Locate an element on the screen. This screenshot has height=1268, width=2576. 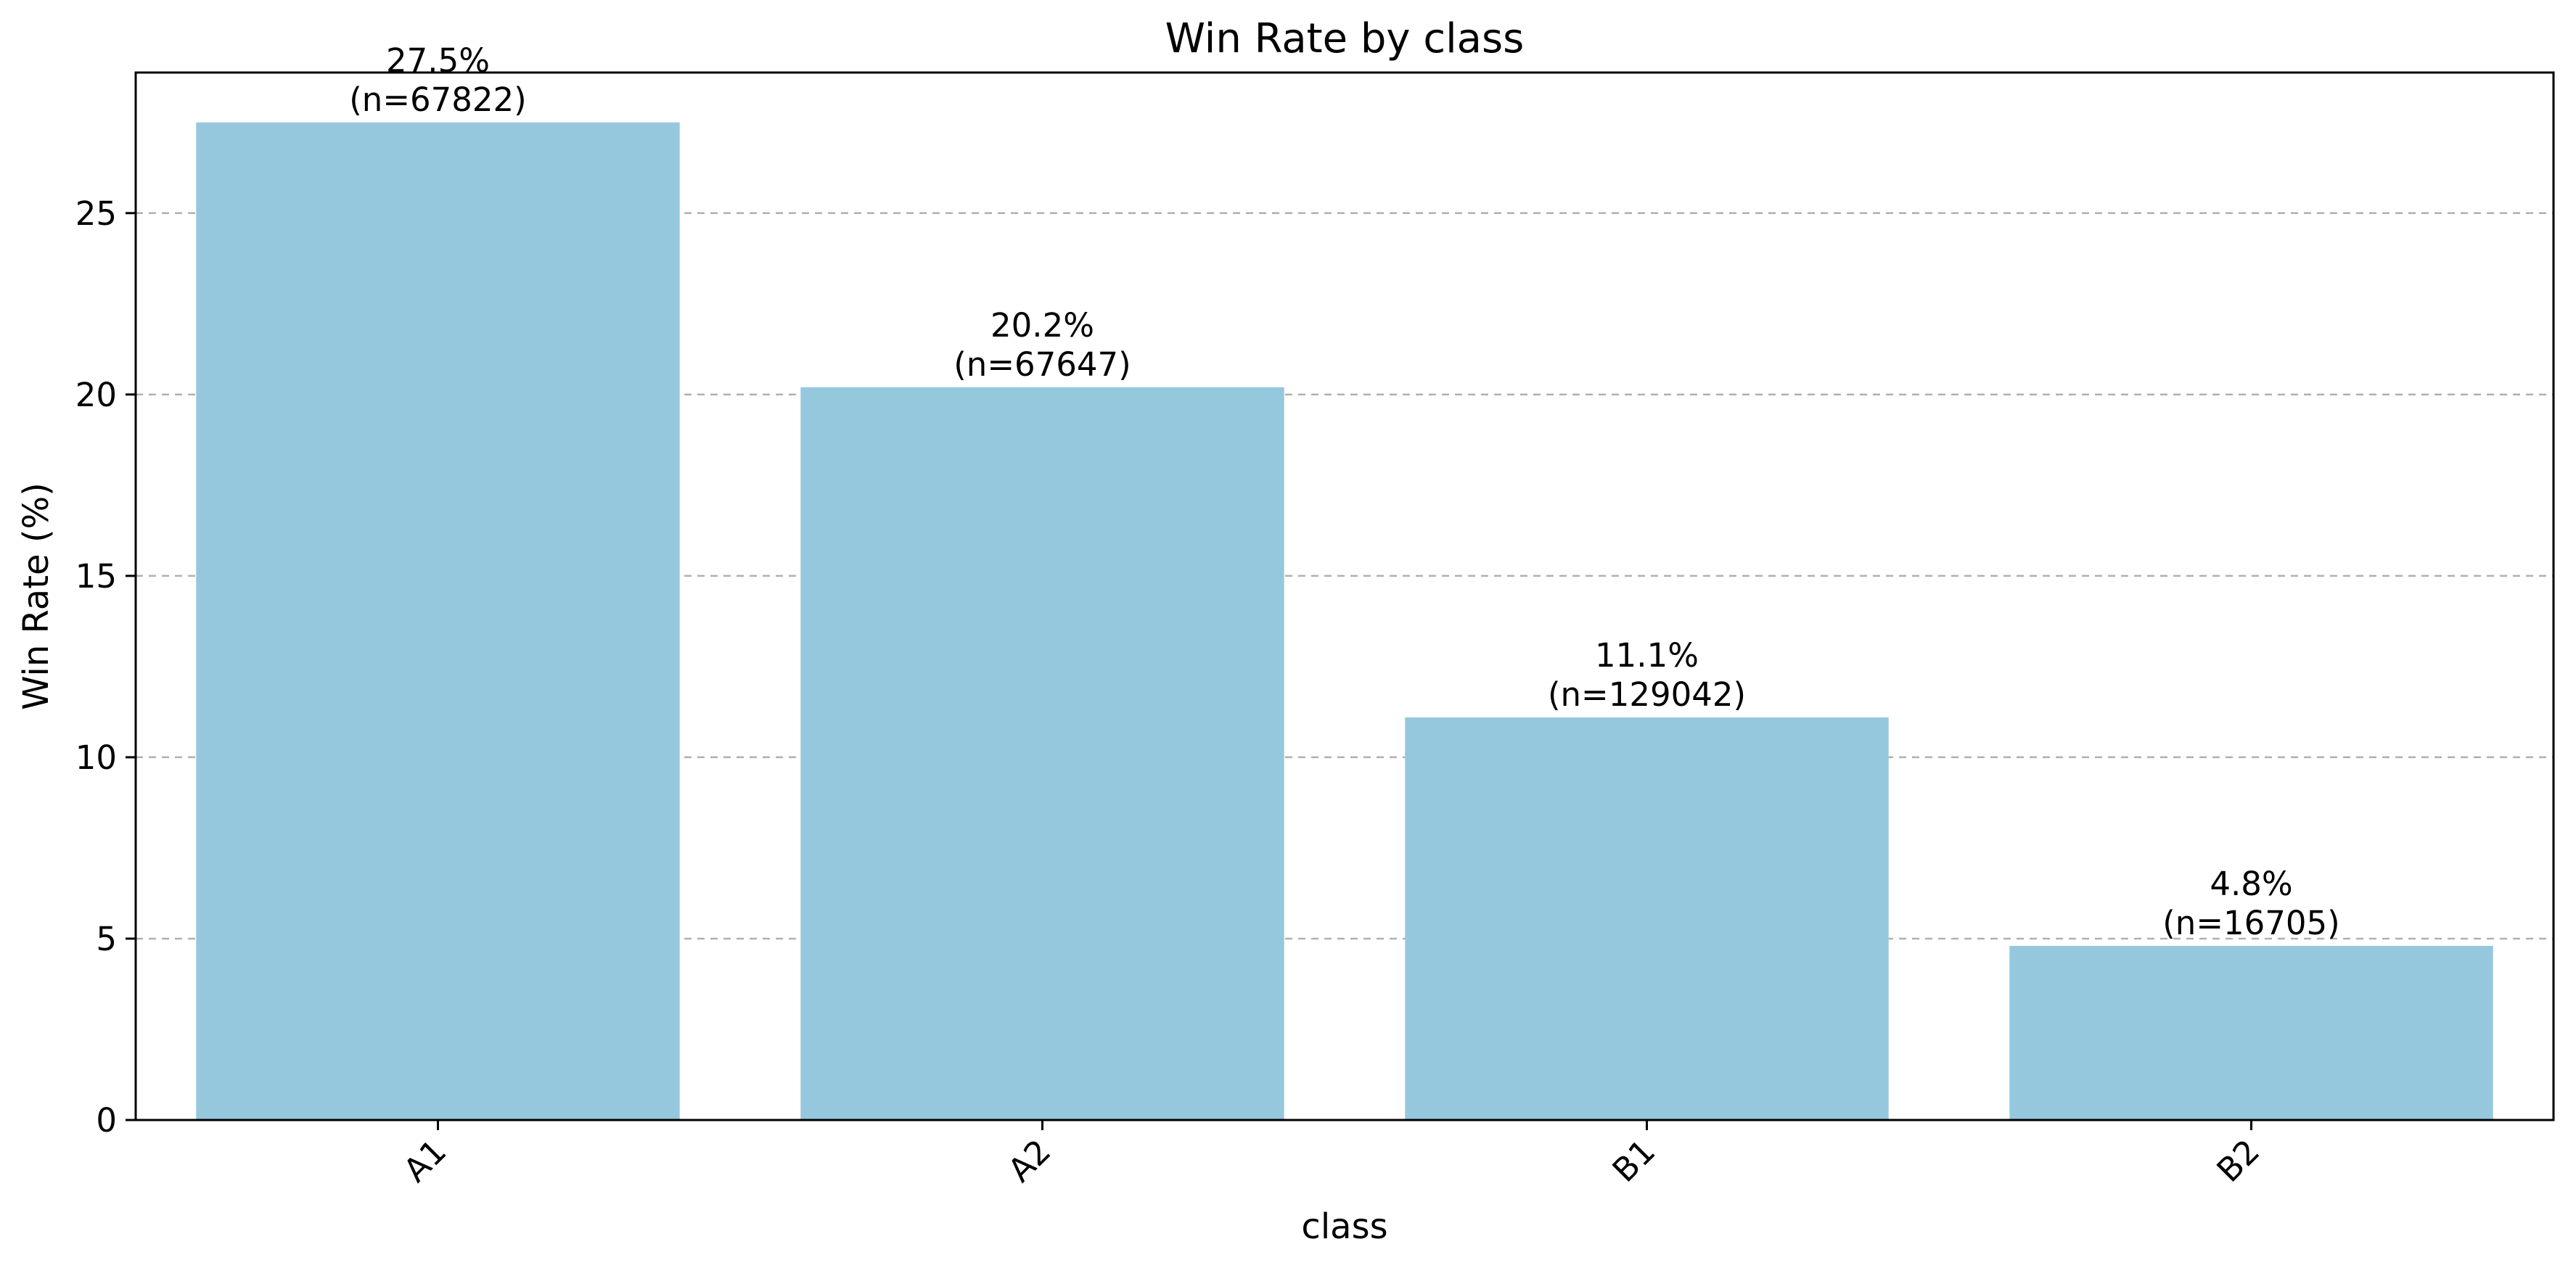
bar-A1 is located at coordinates (438, 621).